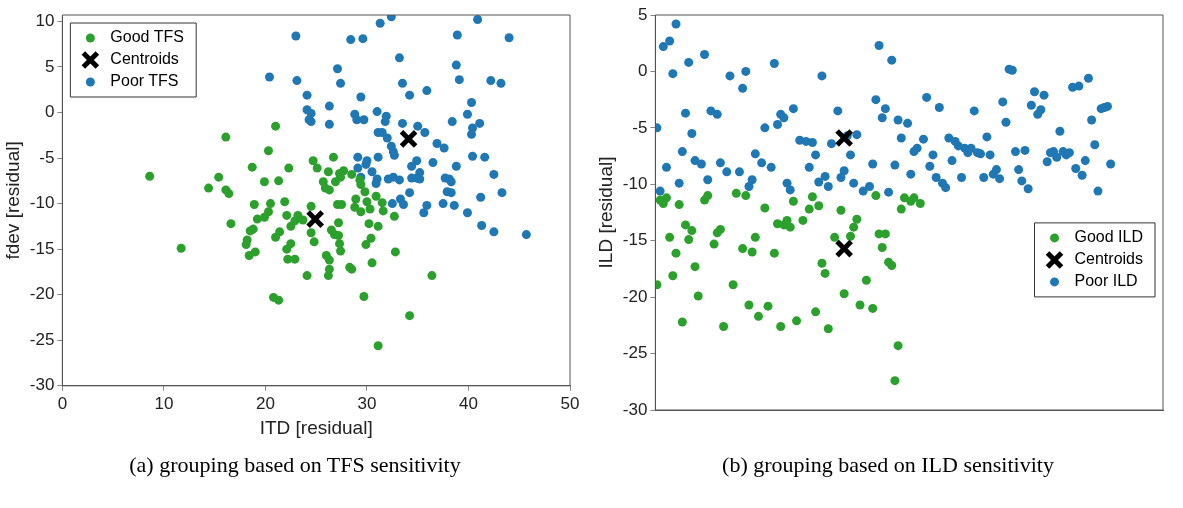 The width and height of the screenshot is (1183, 508). I want to click on y-tick-label: 10, so click(45, 21).